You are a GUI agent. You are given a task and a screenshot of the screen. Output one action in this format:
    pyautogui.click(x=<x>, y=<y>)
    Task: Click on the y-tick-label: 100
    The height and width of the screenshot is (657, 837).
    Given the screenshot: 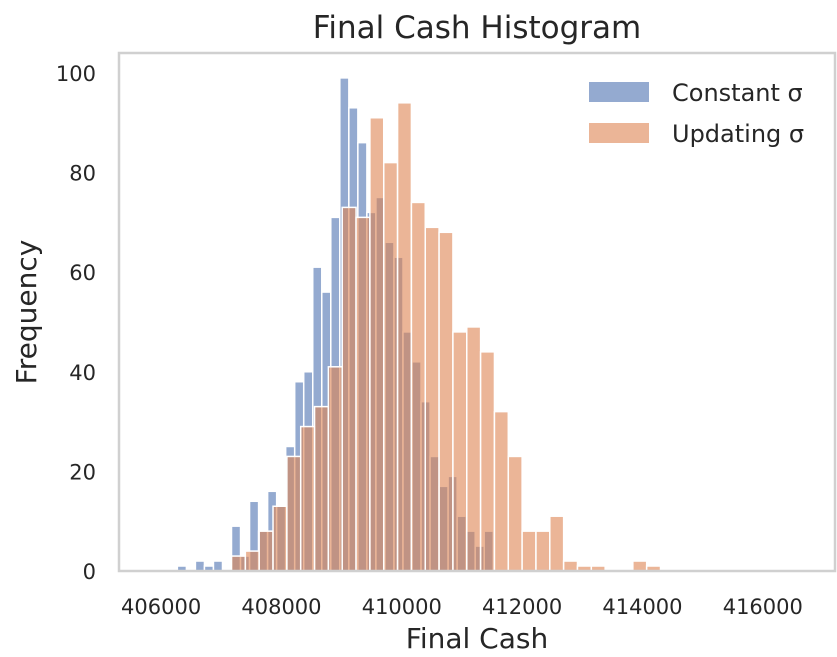 What is the action you would take?
    pyautogui.click(x=76, y=74)
    